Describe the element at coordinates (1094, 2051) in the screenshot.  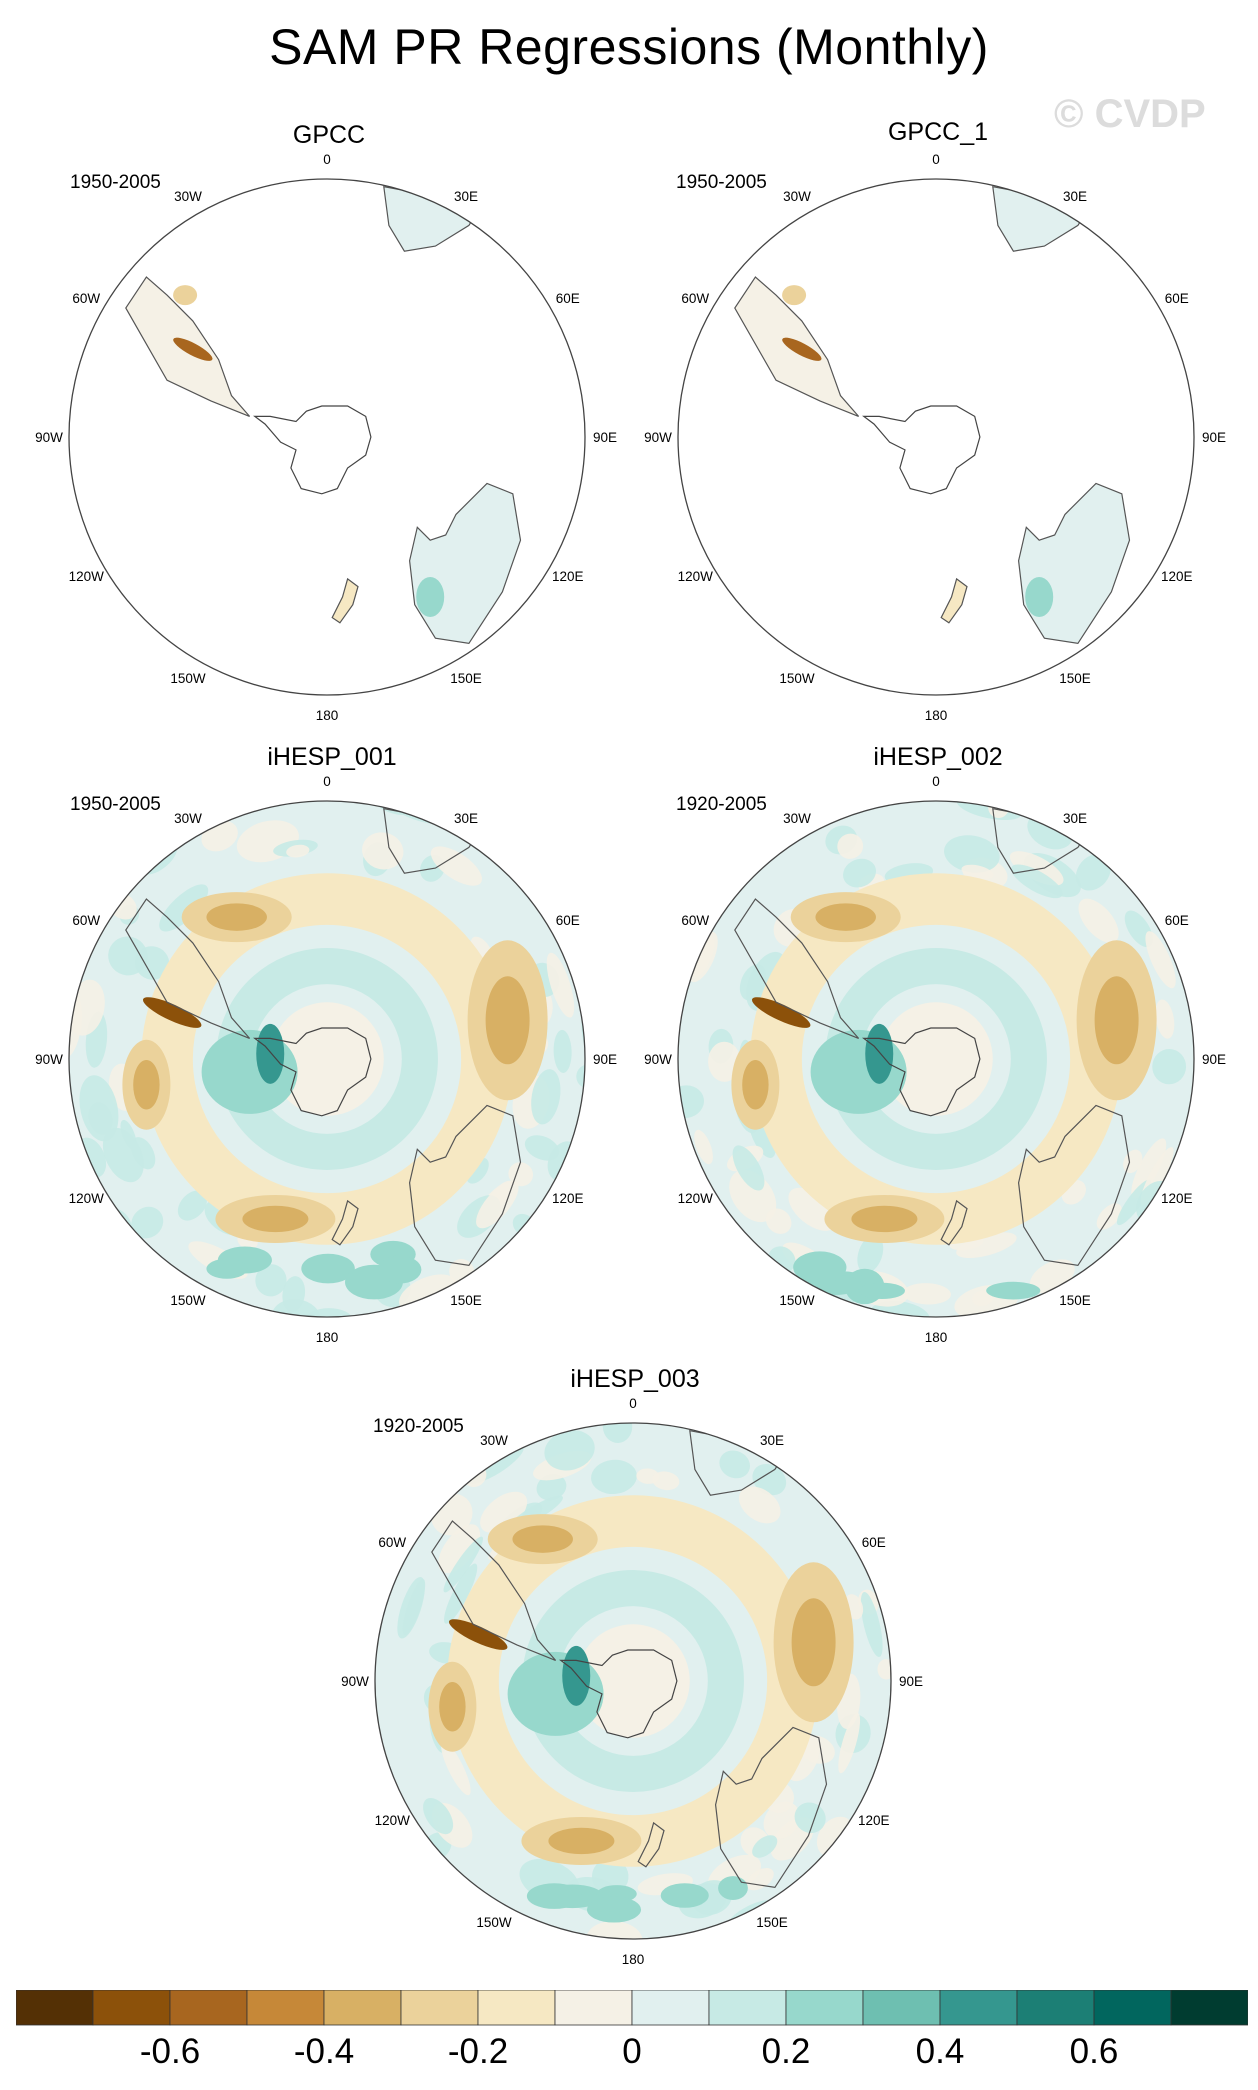
I see `colorbar-tick-label: 0.6` at that location.